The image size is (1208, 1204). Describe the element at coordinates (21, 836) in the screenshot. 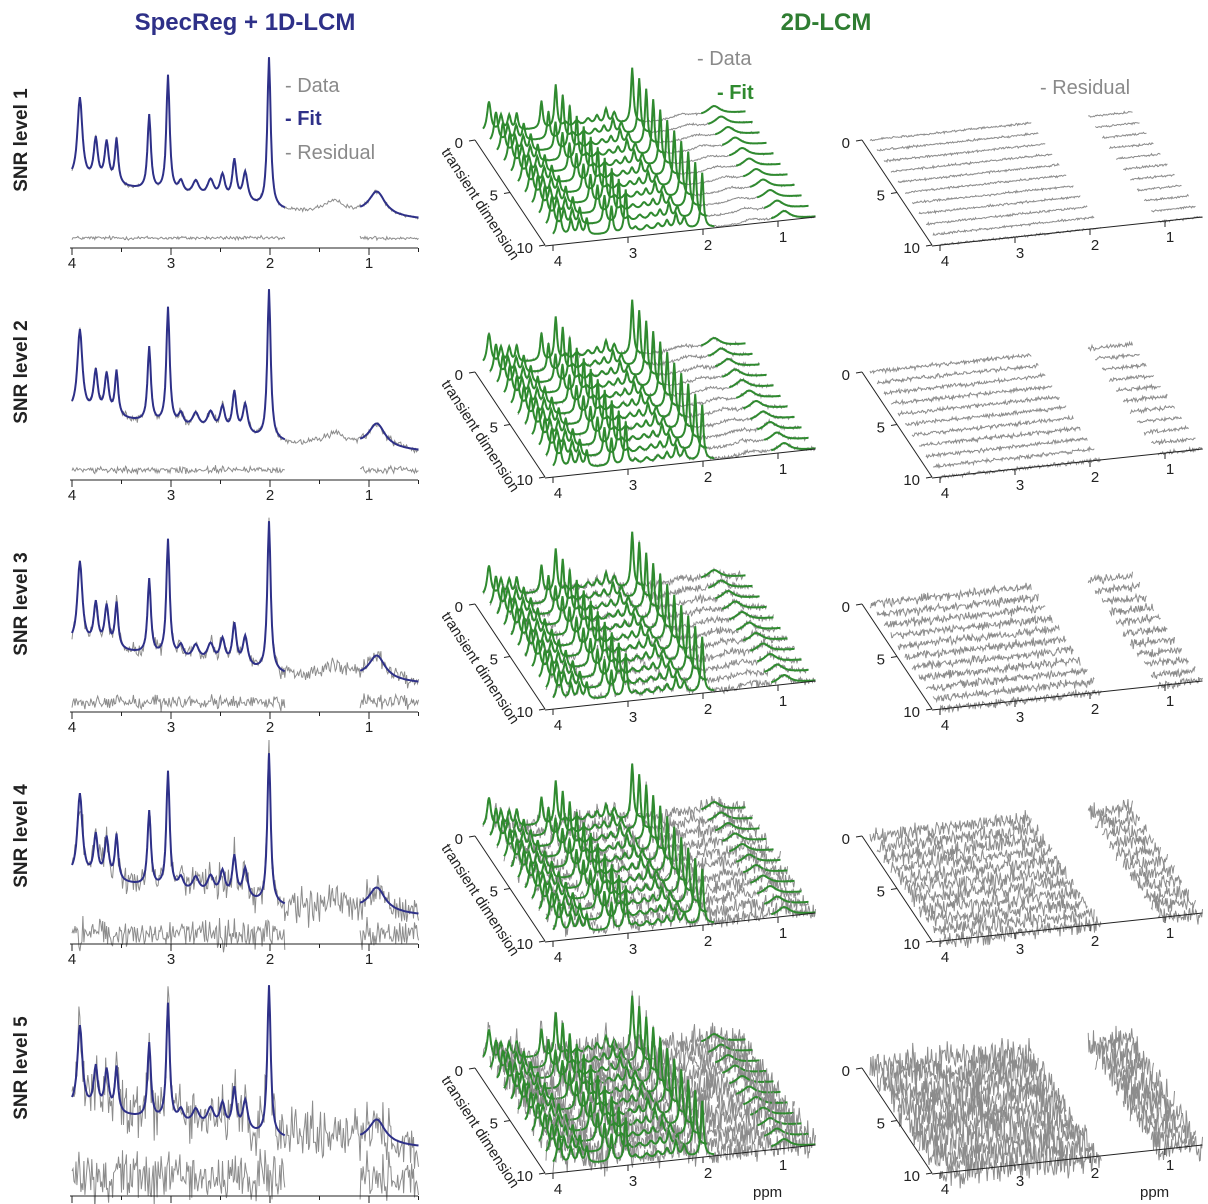

I see `row-label: SNR level 4` at that location.